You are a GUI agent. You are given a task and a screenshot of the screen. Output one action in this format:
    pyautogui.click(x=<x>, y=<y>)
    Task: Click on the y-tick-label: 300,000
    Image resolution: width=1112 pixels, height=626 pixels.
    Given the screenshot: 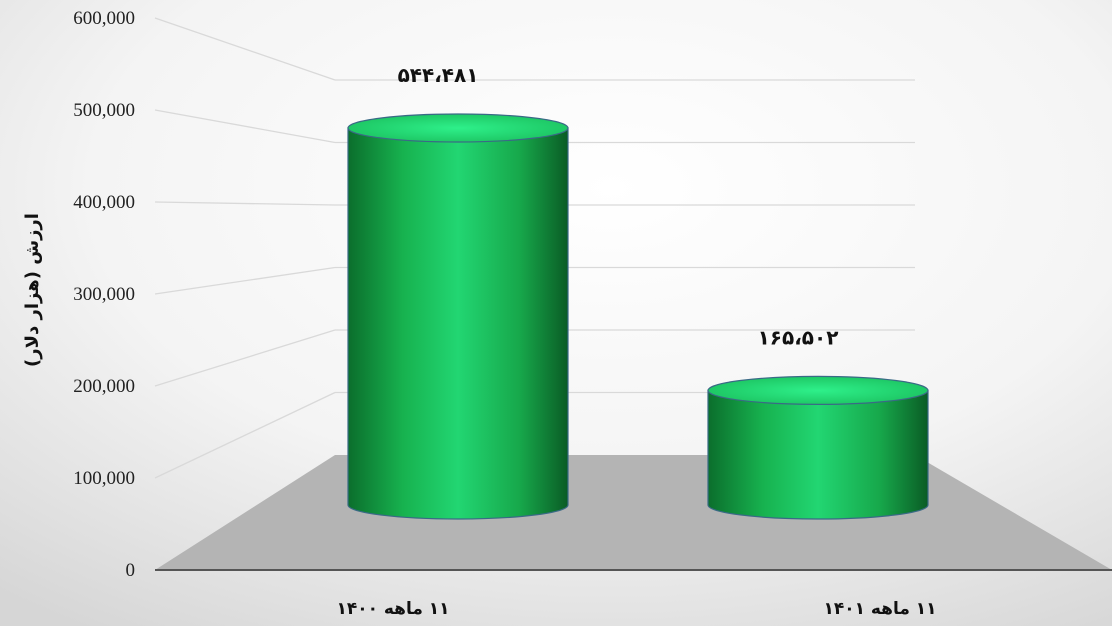 What is the action you would take?
    pyautogui.click(x=104, y=294)
    